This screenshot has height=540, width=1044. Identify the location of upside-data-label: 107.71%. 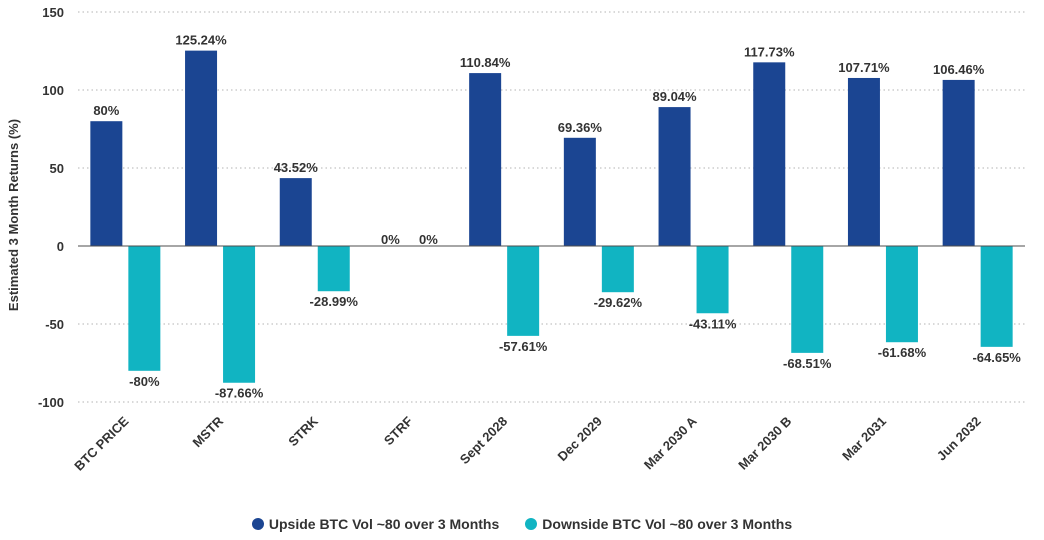
(864, 67).